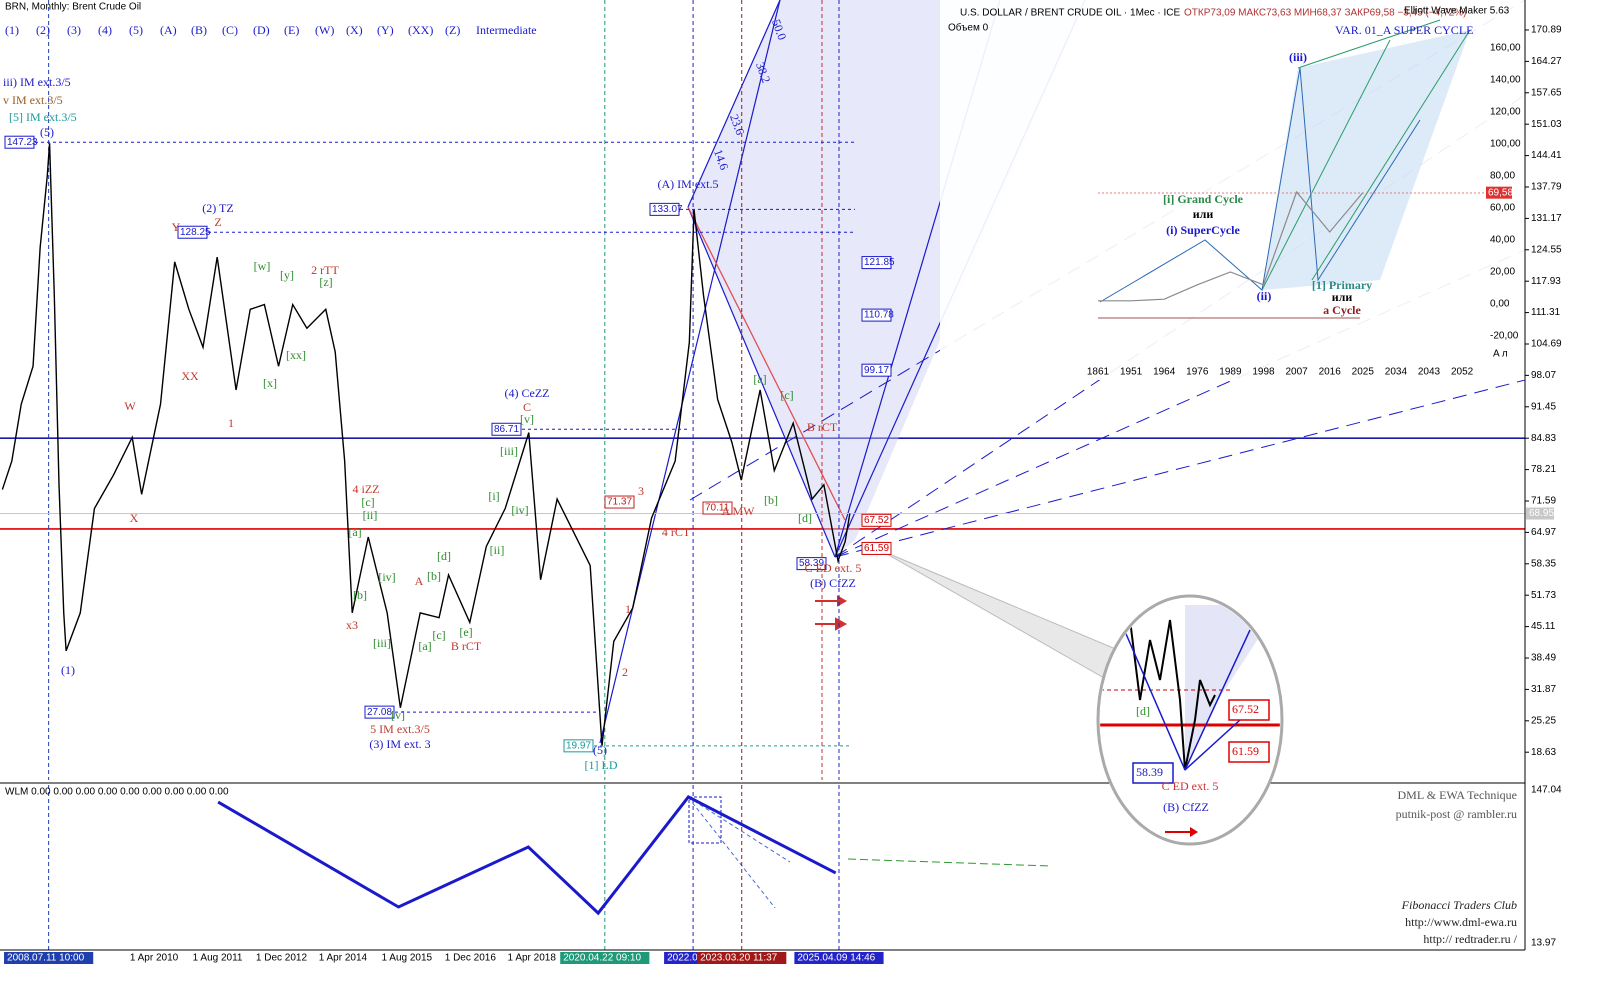  What do you see at coordinates (105, 30) in the screenshot?
I see `degree-button: (4)` at bounding box center [105, 30].